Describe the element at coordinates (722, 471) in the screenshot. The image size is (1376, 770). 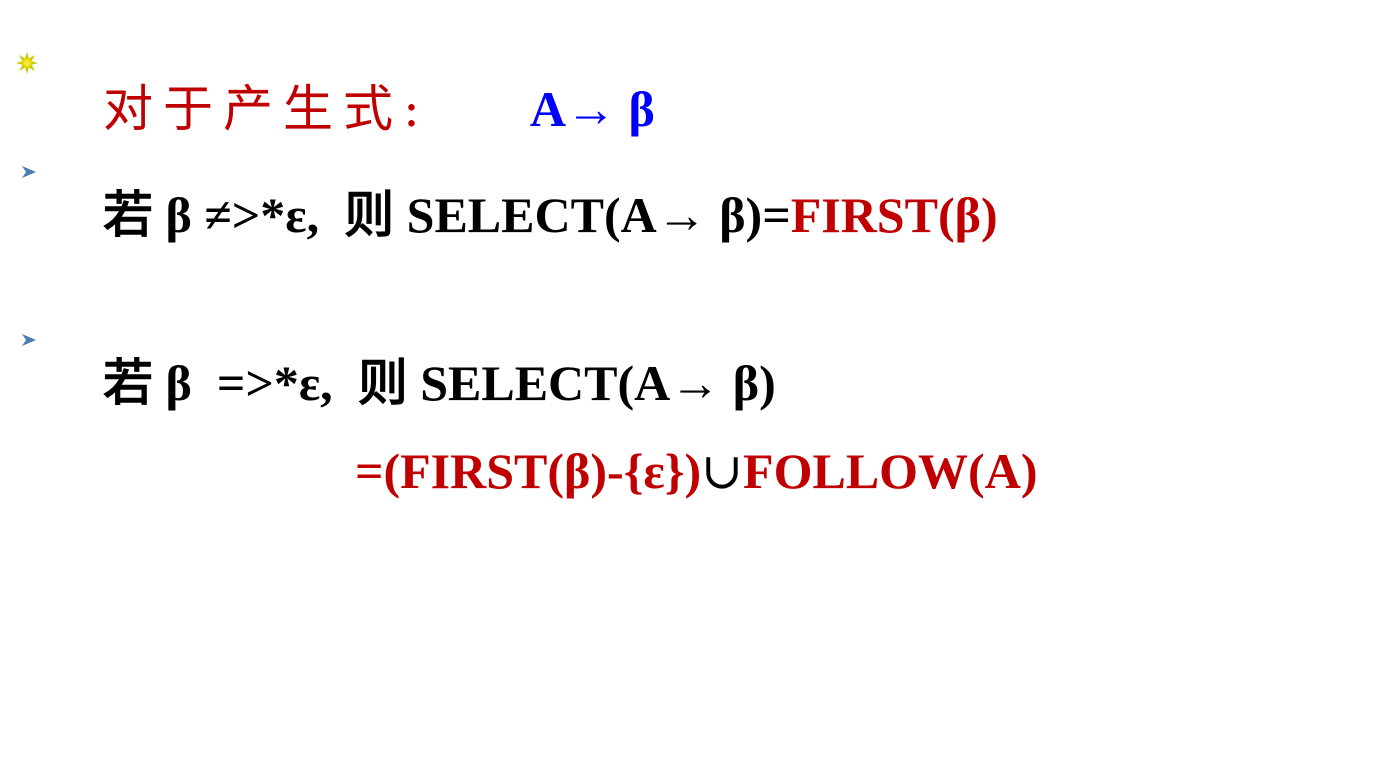
I see `union-symbol: ∪` at that location.